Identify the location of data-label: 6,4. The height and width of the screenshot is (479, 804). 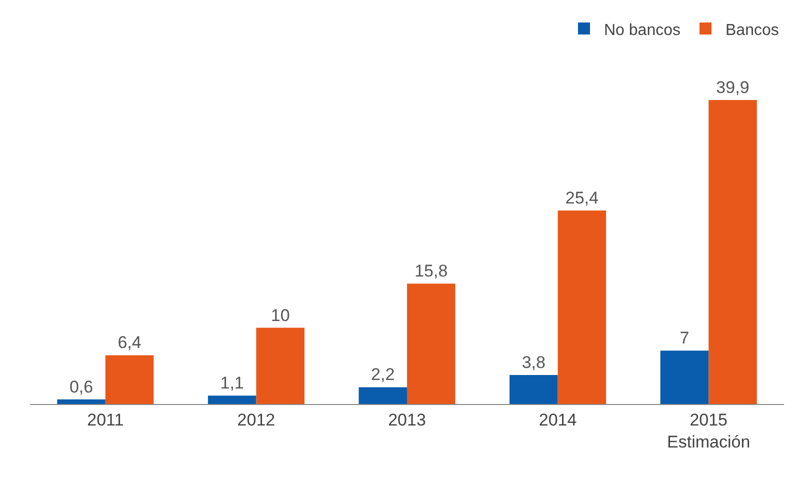
(130, 342).